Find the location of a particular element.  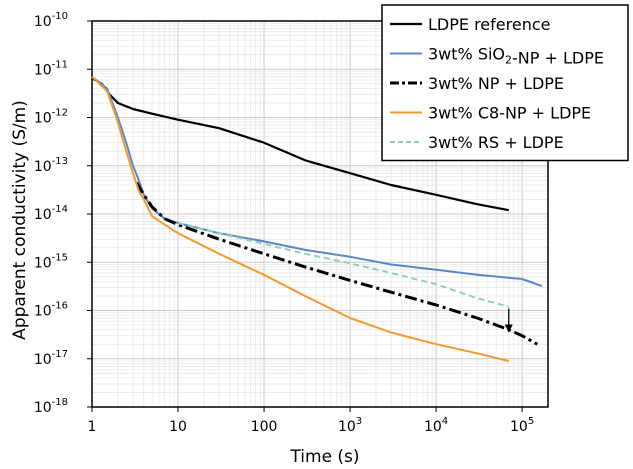

x-tick-label: 10⁴ is located at coordinates (436, 425).